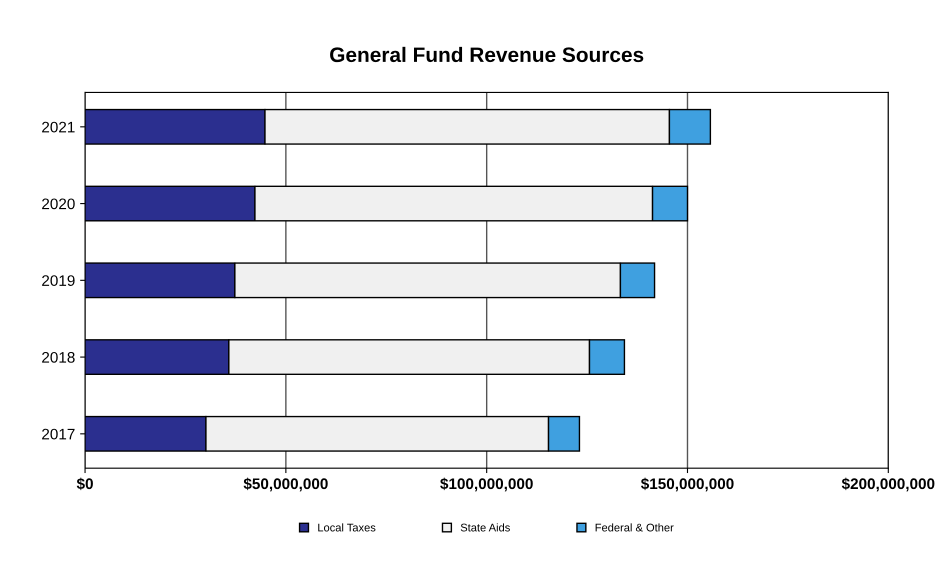 The width and height of the screenshot is (945, 578). I want to click on x-tick-label: $200,000,000, so click(888, 485).